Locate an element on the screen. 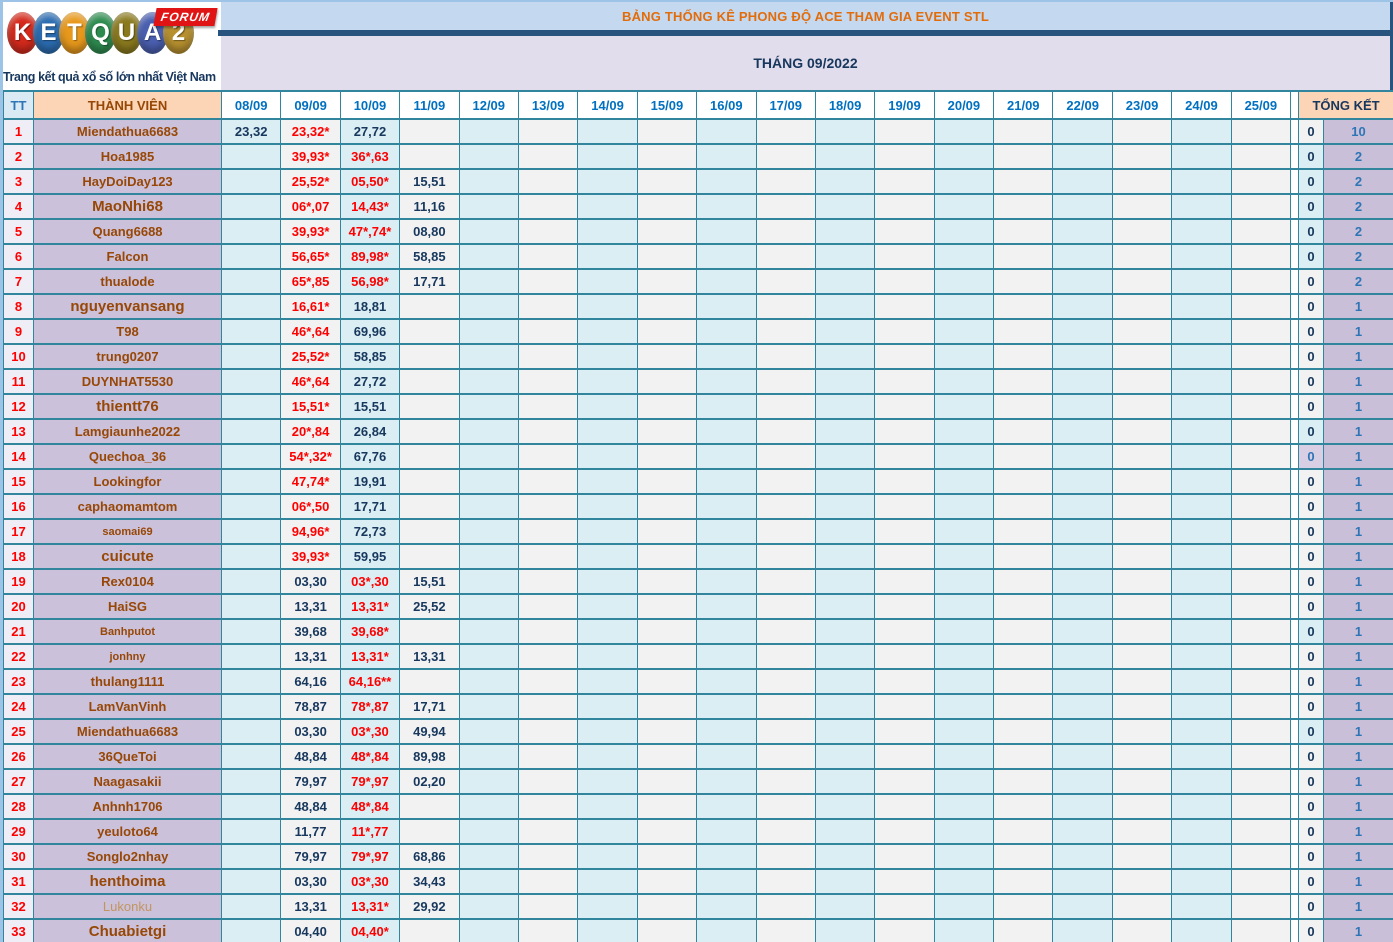  row-number-cell: 10 is located at coordinates (18, 356).